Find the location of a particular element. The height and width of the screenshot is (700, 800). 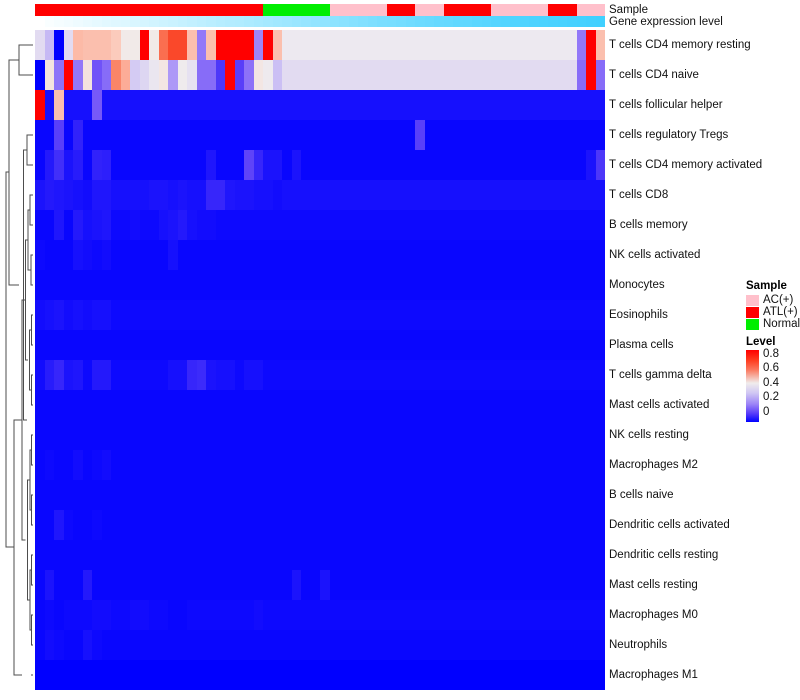

legend-label: AC(+) is located at coordinates (778, 300).